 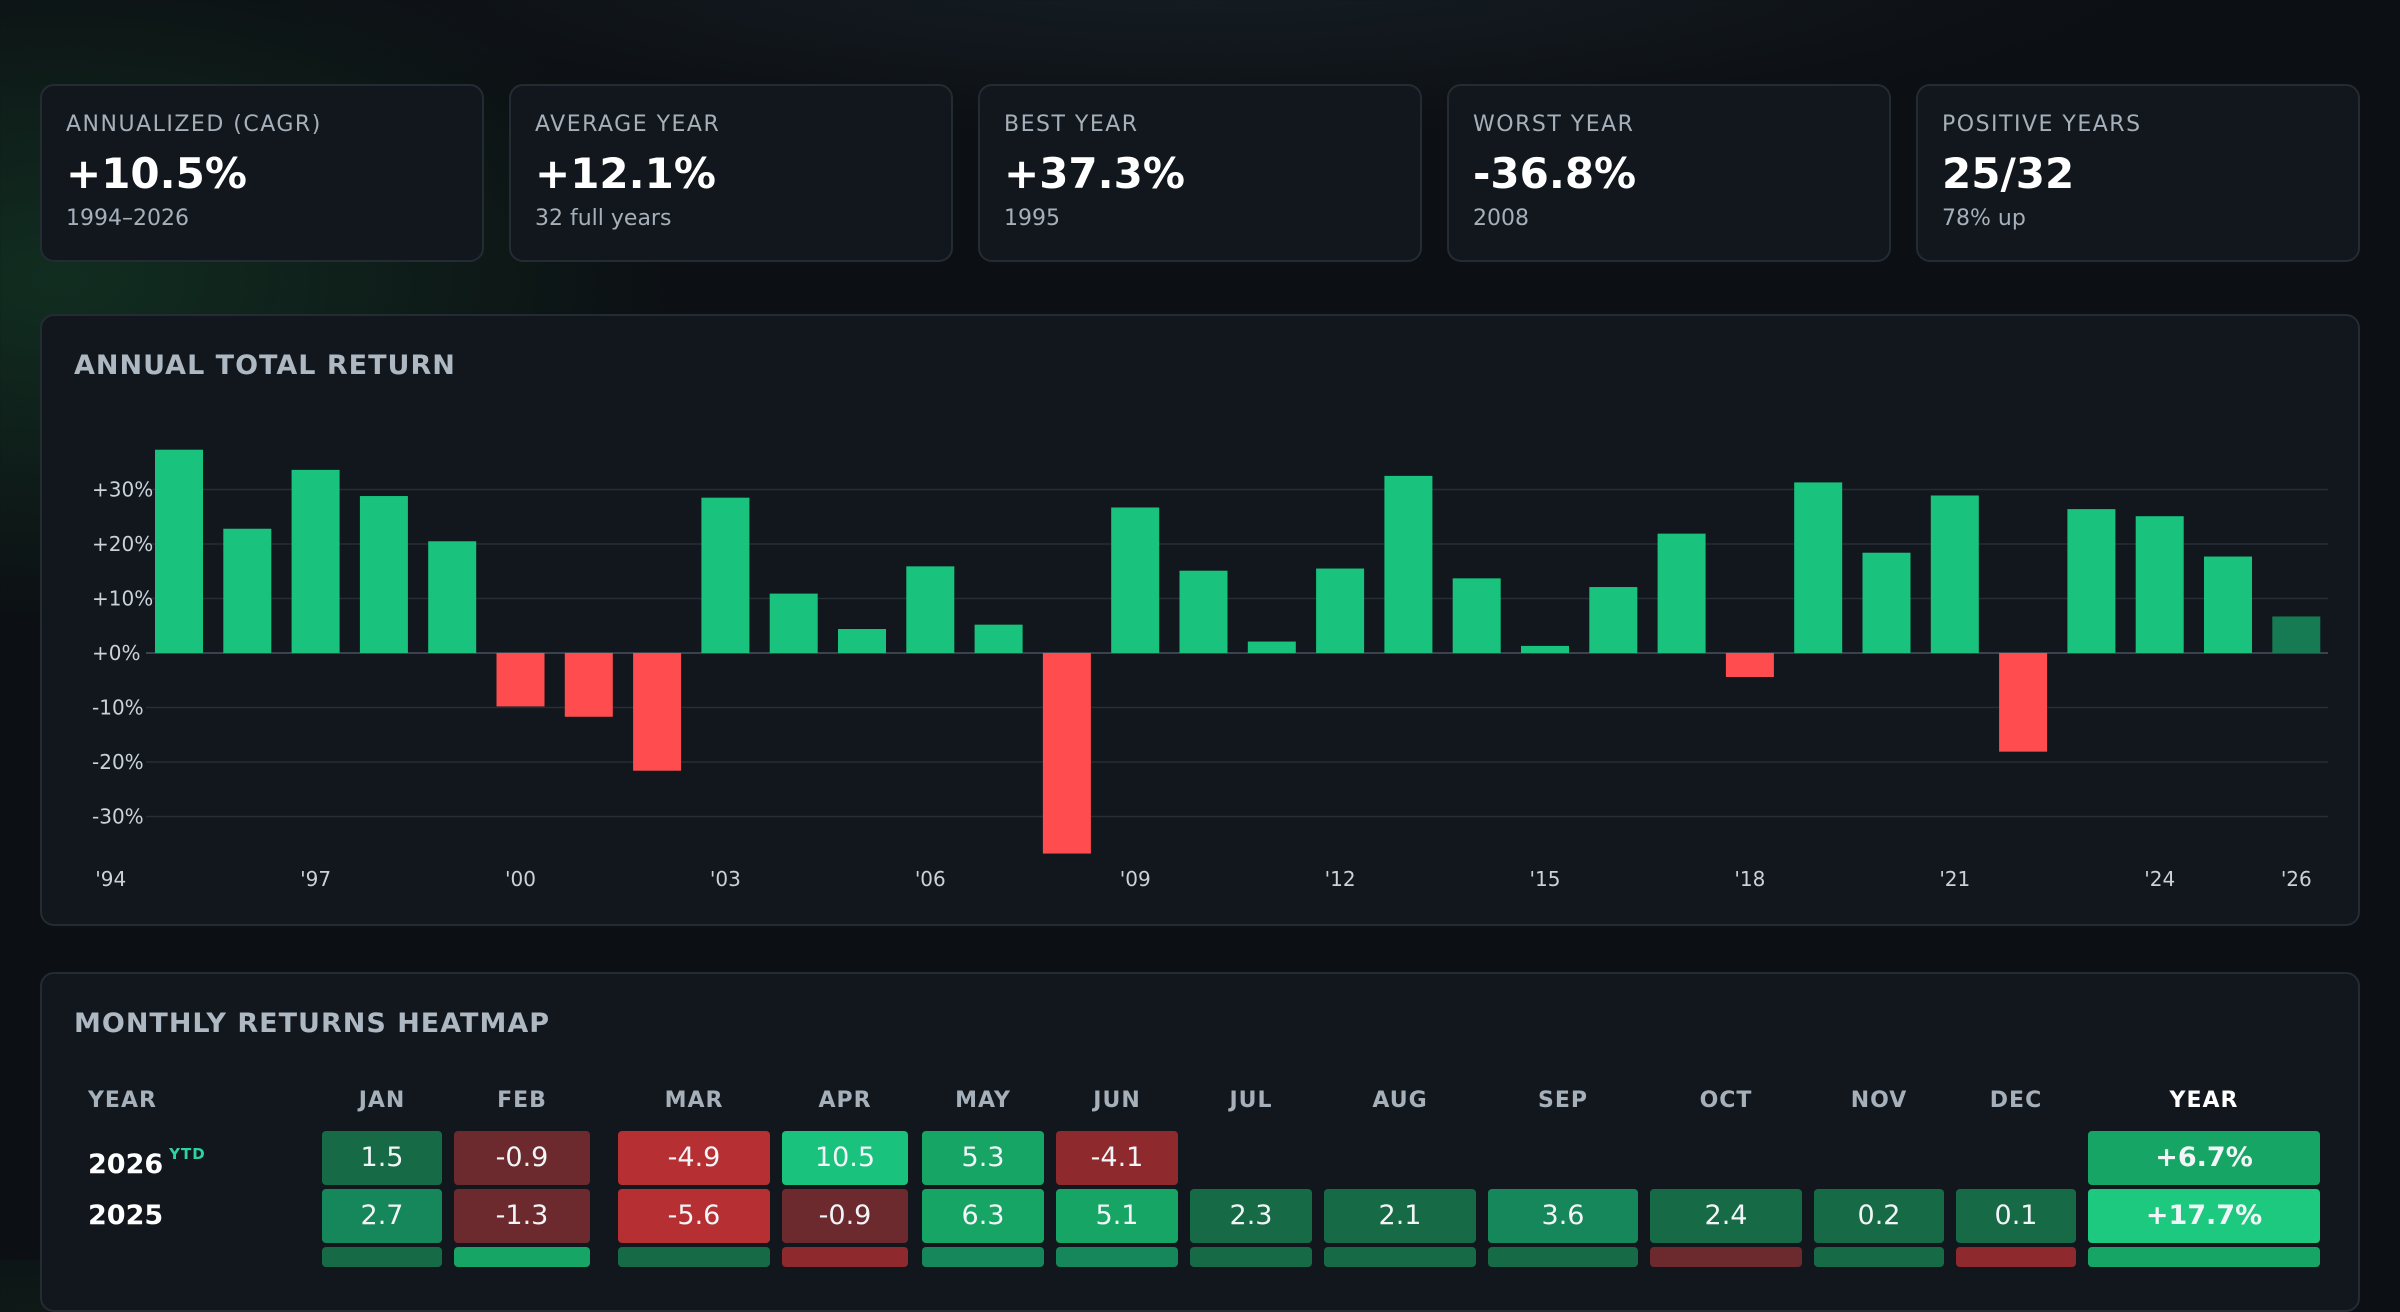 What do you see at coordinates (1818, 567) in the screenshot?
I see `bar-2019` at bounding box center [1818, 567].